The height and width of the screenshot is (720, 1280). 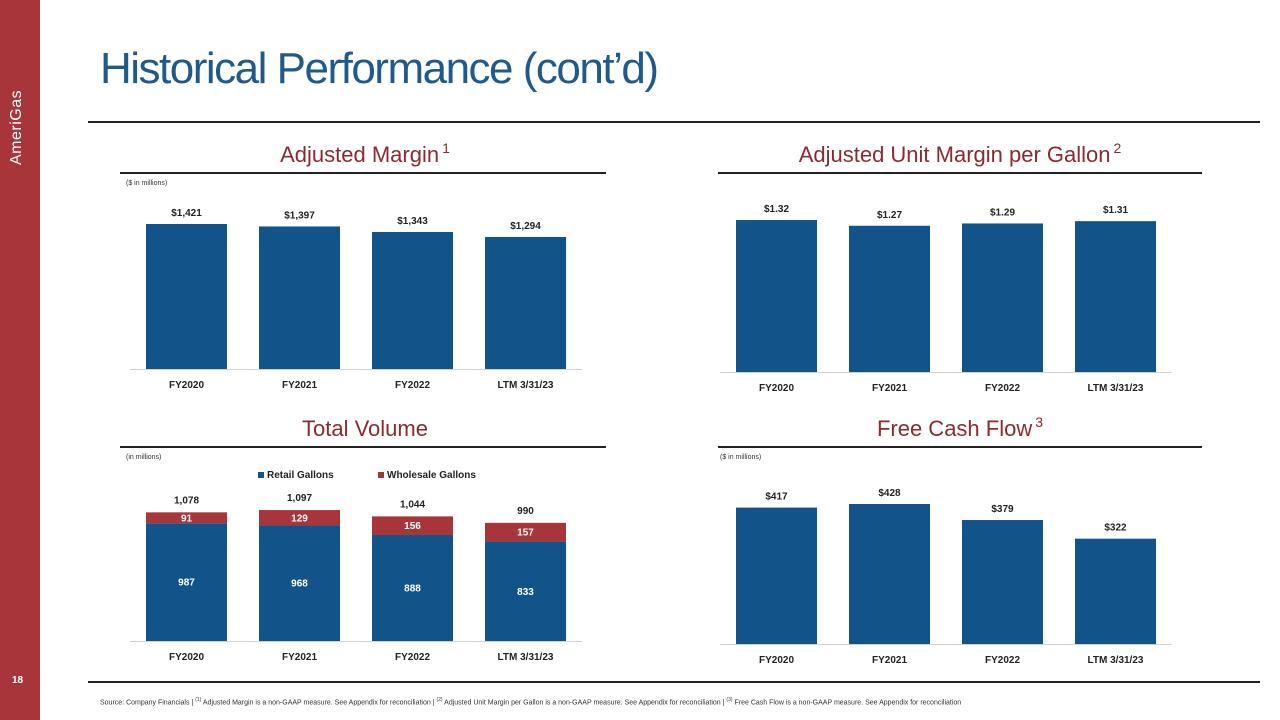 What do you see at coordinates (300, 475) in the screenshot?
I see `legend-label: Retail Gallons` at bounding box center [300, 475].